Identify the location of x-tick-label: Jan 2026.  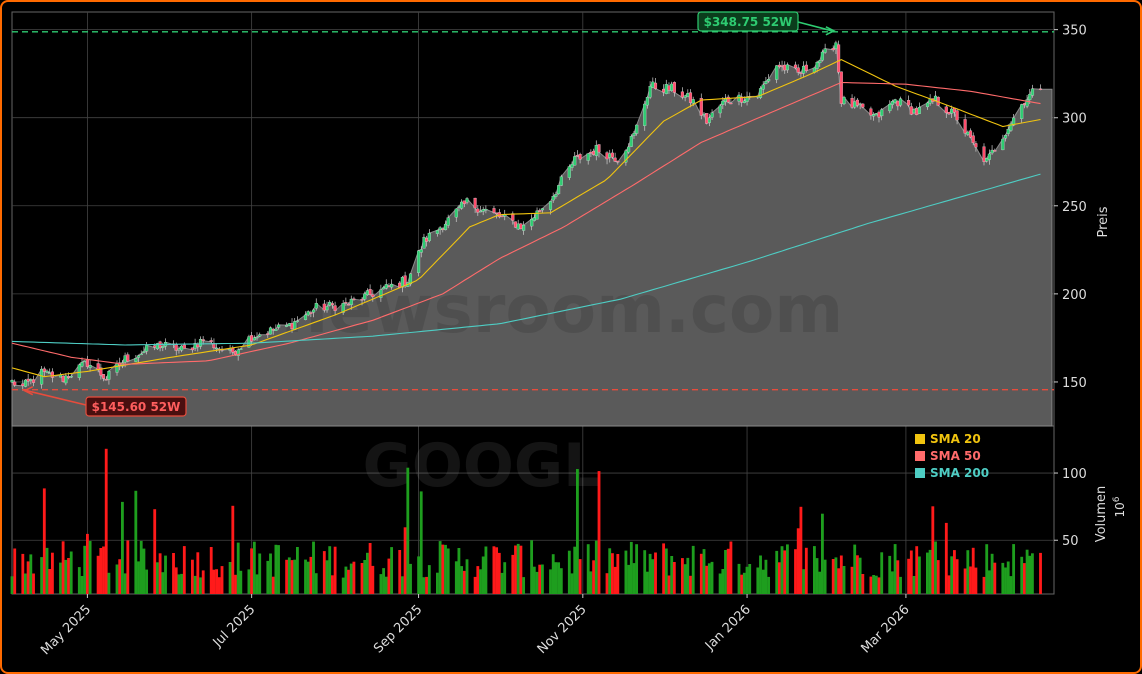
(728, 628).